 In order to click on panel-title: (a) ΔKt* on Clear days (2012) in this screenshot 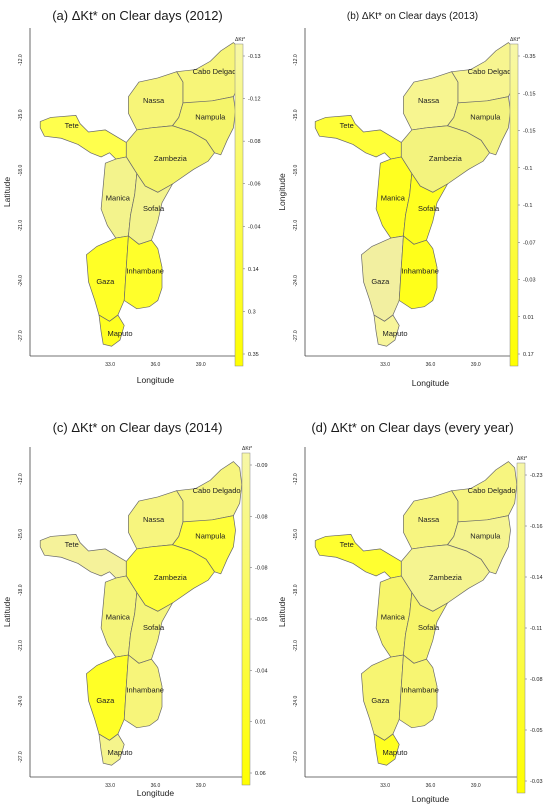, I will do `click(137, 15)`.